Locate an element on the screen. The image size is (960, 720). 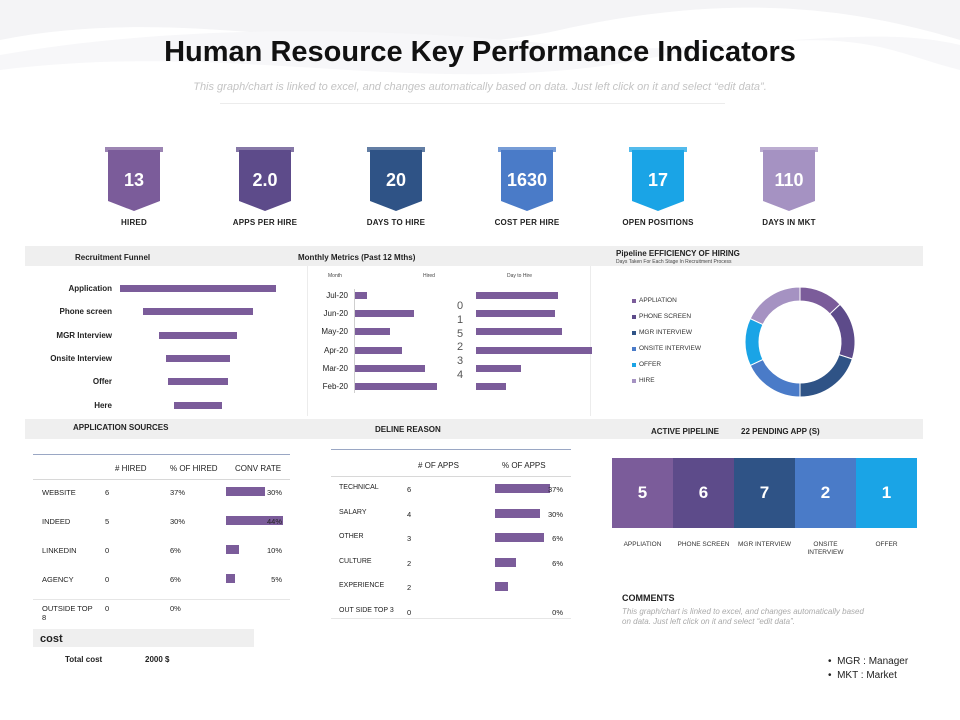
pipeline-donut-chart is located at coordinates (800, 342).